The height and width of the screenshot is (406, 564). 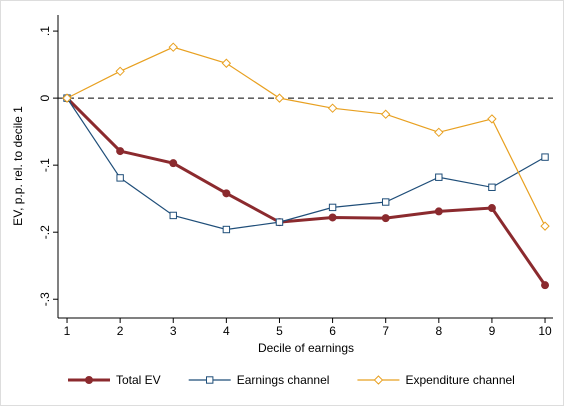 What do you see at coordinates (45, 31) in the screenshot?
I see `y-tick-label: .1` at bounding box center [45, 31].